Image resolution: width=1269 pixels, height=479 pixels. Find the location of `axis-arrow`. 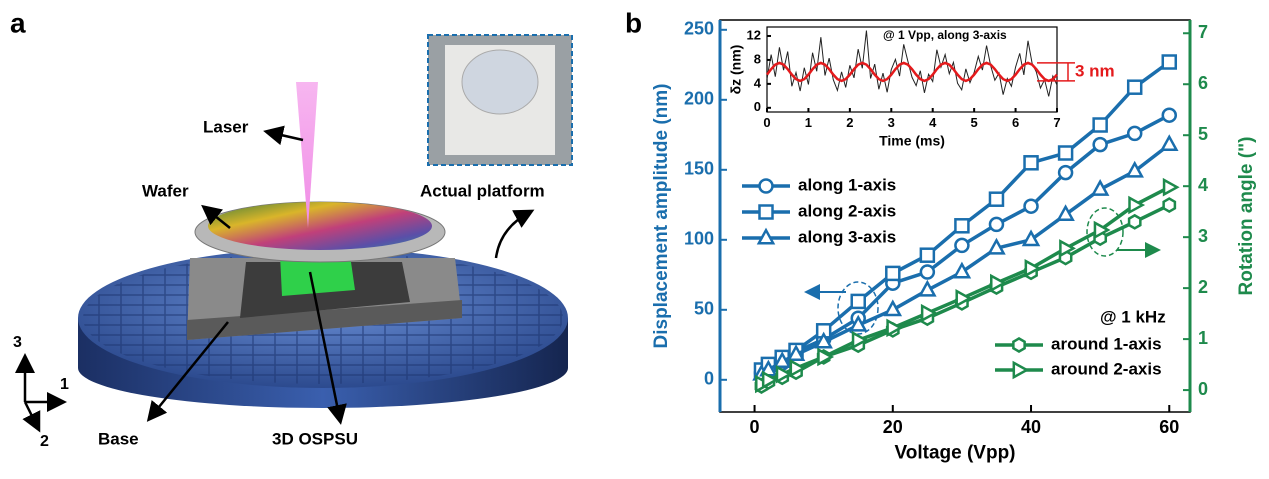

axis-arrow is located at coordinates (31, 417).